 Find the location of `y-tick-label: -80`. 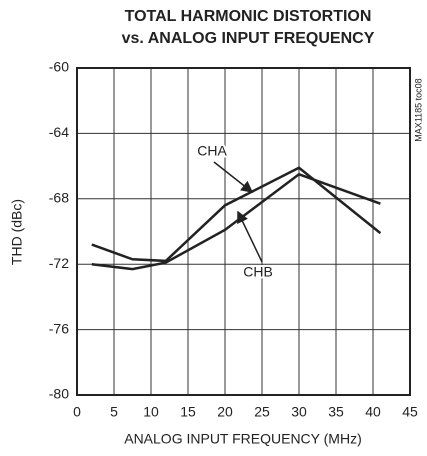

y-tick-label: -80 is located at coordinates (59, 394).